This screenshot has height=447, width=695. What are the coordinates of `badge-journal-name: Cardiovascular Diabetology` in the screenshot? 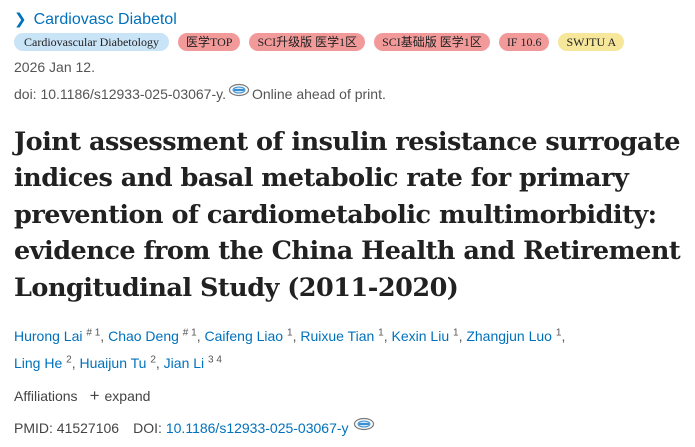 It's located at (91, 42).